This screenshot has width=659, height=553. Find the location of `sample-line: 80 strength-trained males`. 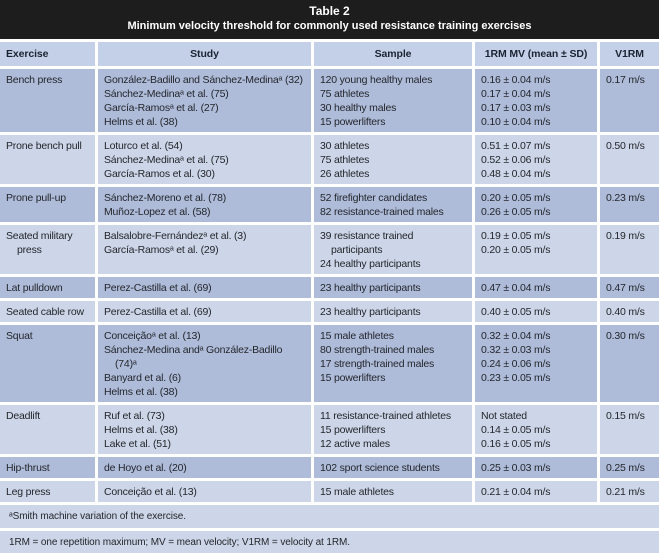

sample-line: 80 strength-trained males is located at coordinates (377, 350).